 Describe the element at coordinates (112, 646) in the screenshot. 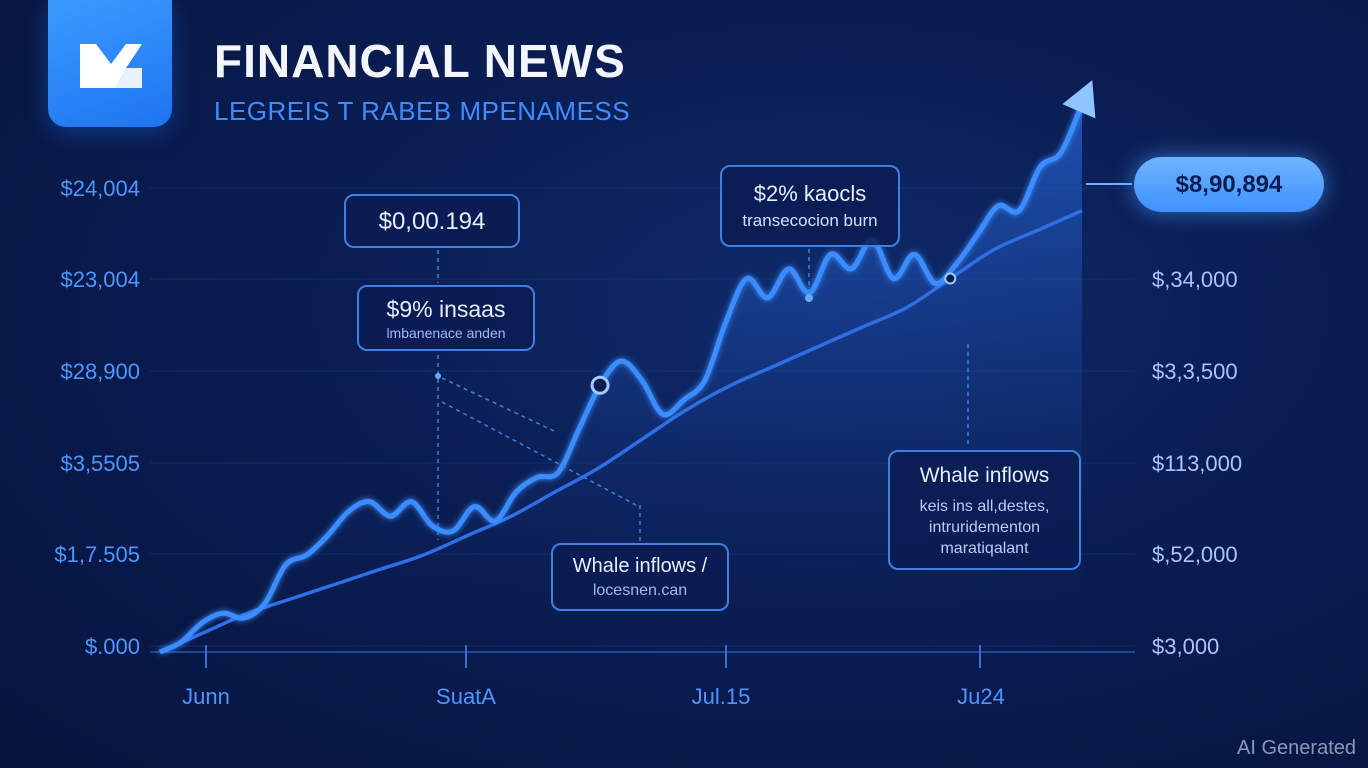

I see `y-tick-left-6: $.000` at that location.